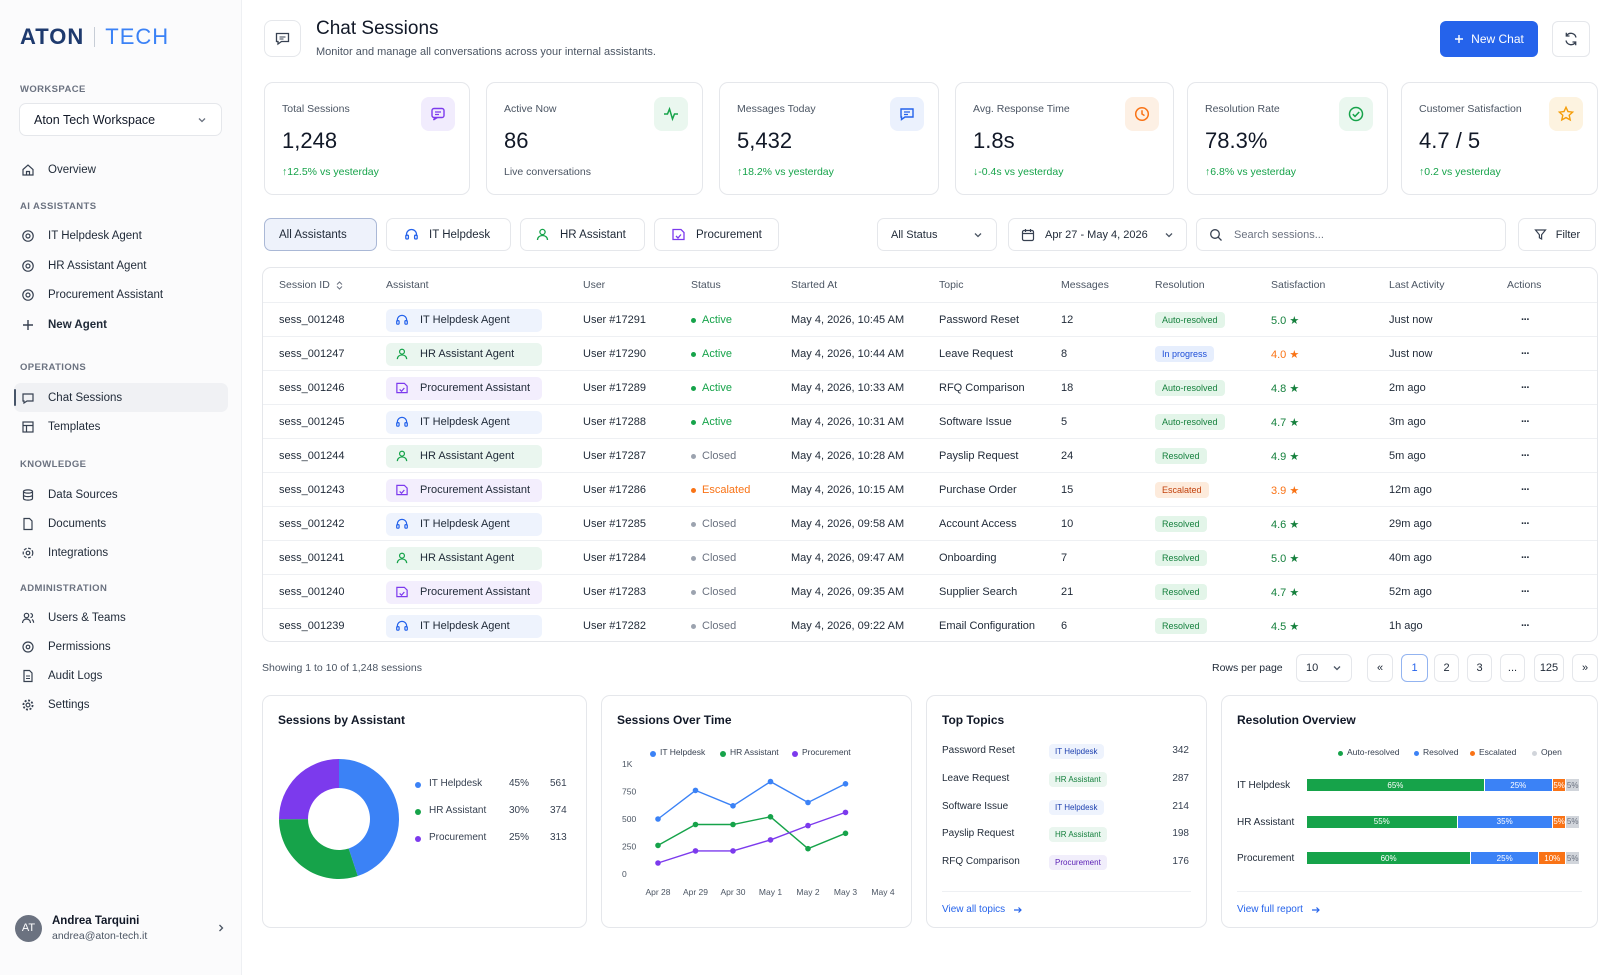  I want to click on view-all-topics-link: View all topics, so click(982, 909).